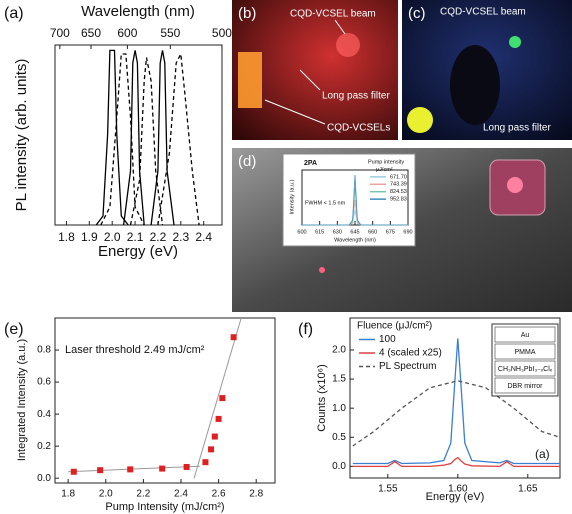  I want to click on panel-label: (f), so click(305, 329).